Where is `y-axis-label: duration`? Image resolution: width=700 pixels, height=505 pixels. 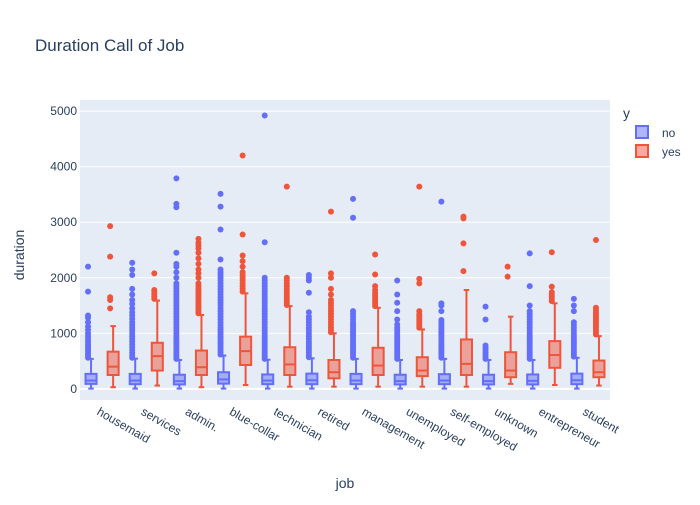 y-axis-label: duration is located at coordinates (19, 255).